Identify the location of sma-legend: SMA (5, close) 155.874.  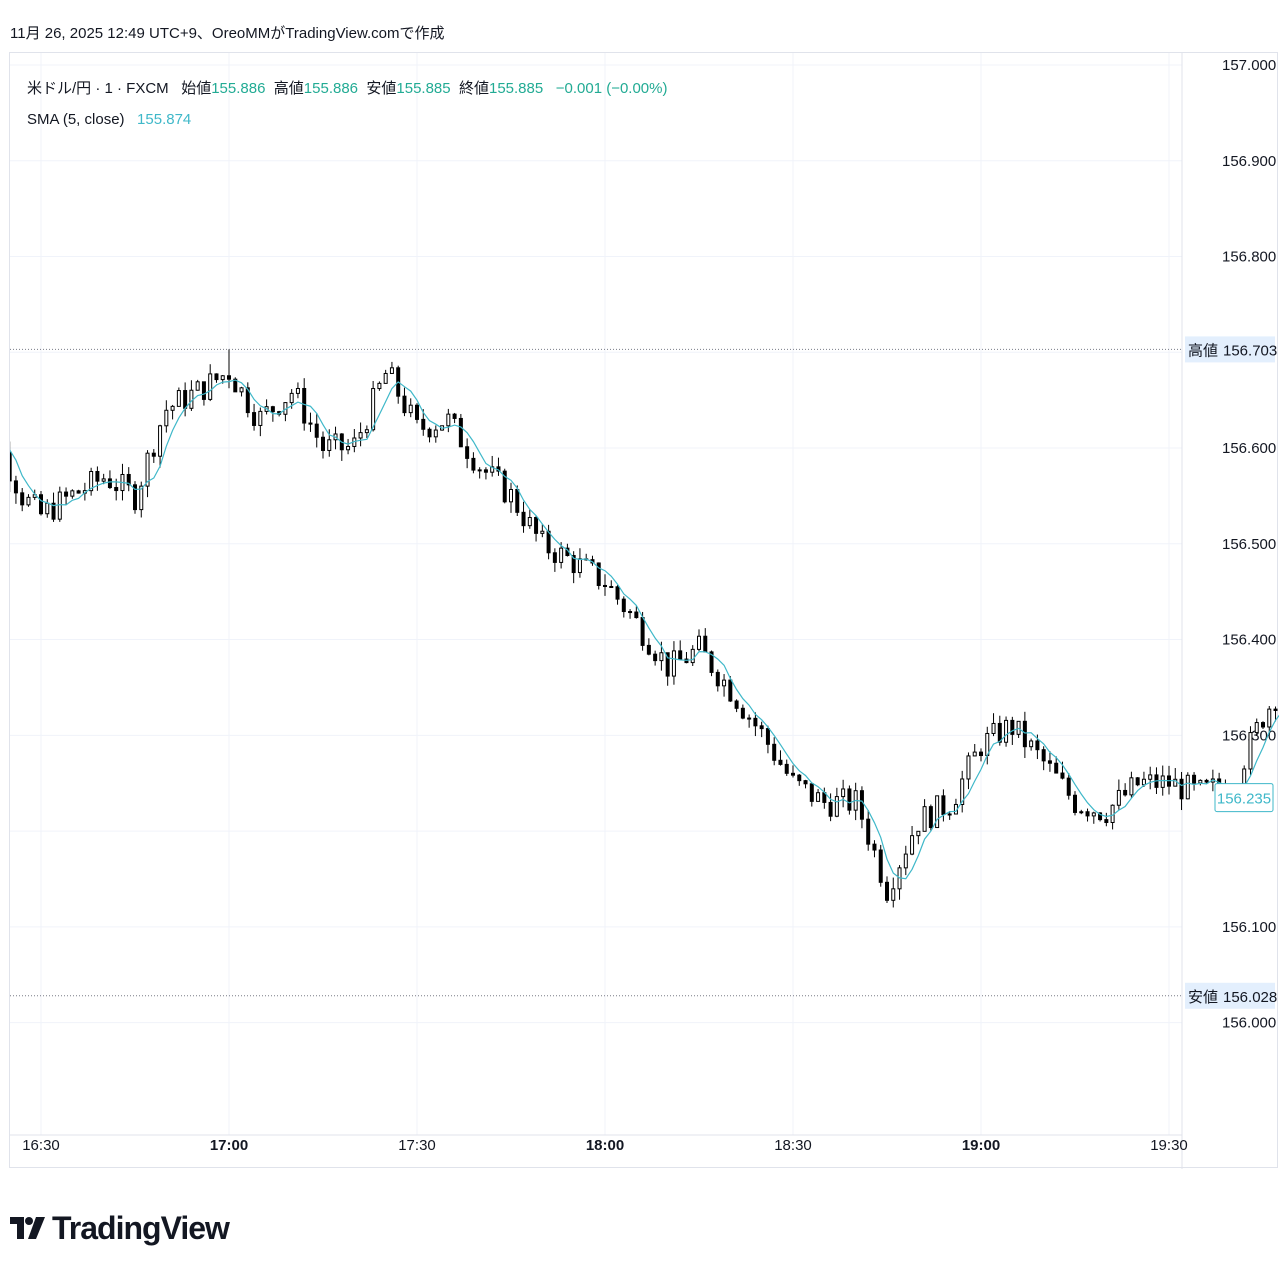
(109, 119).